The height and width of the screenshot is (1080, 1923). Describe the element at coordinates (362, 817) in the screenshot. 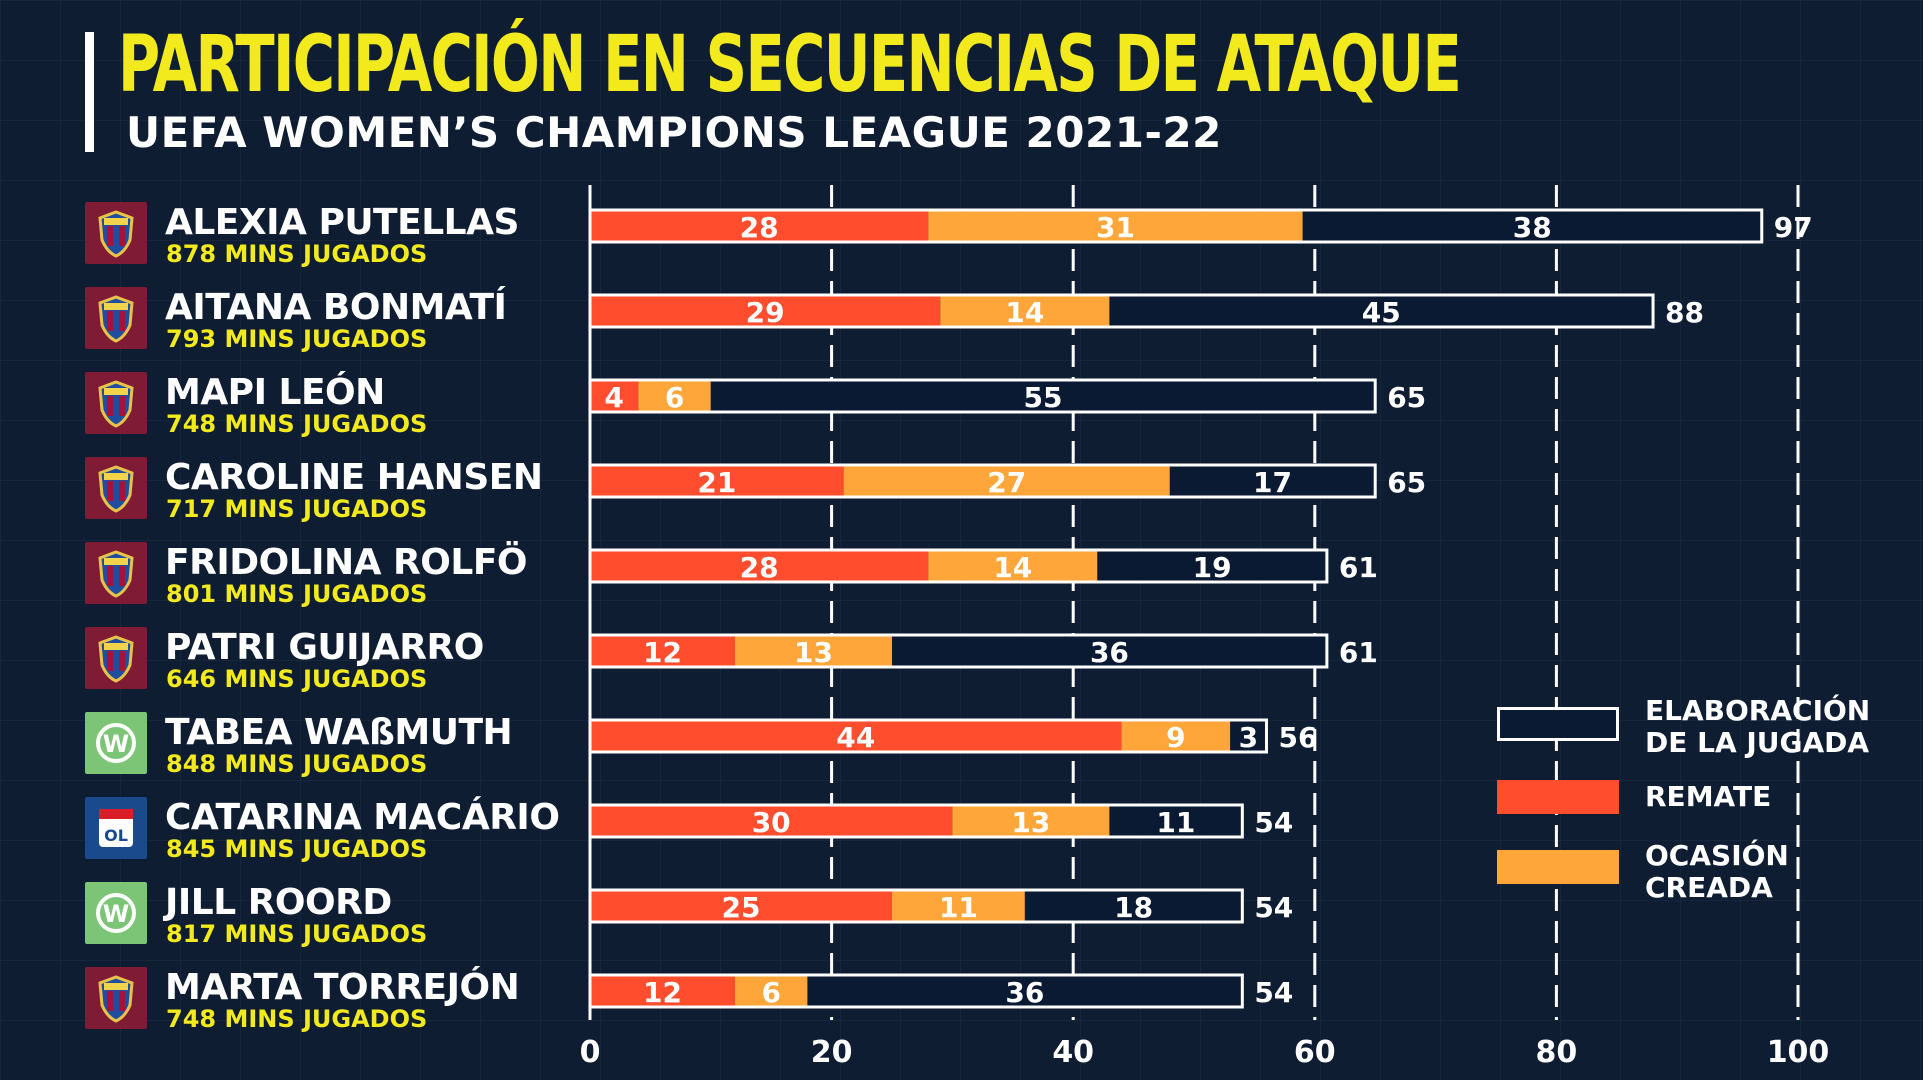

I see `player-name: CATARINA MACÁRIO` at that location.